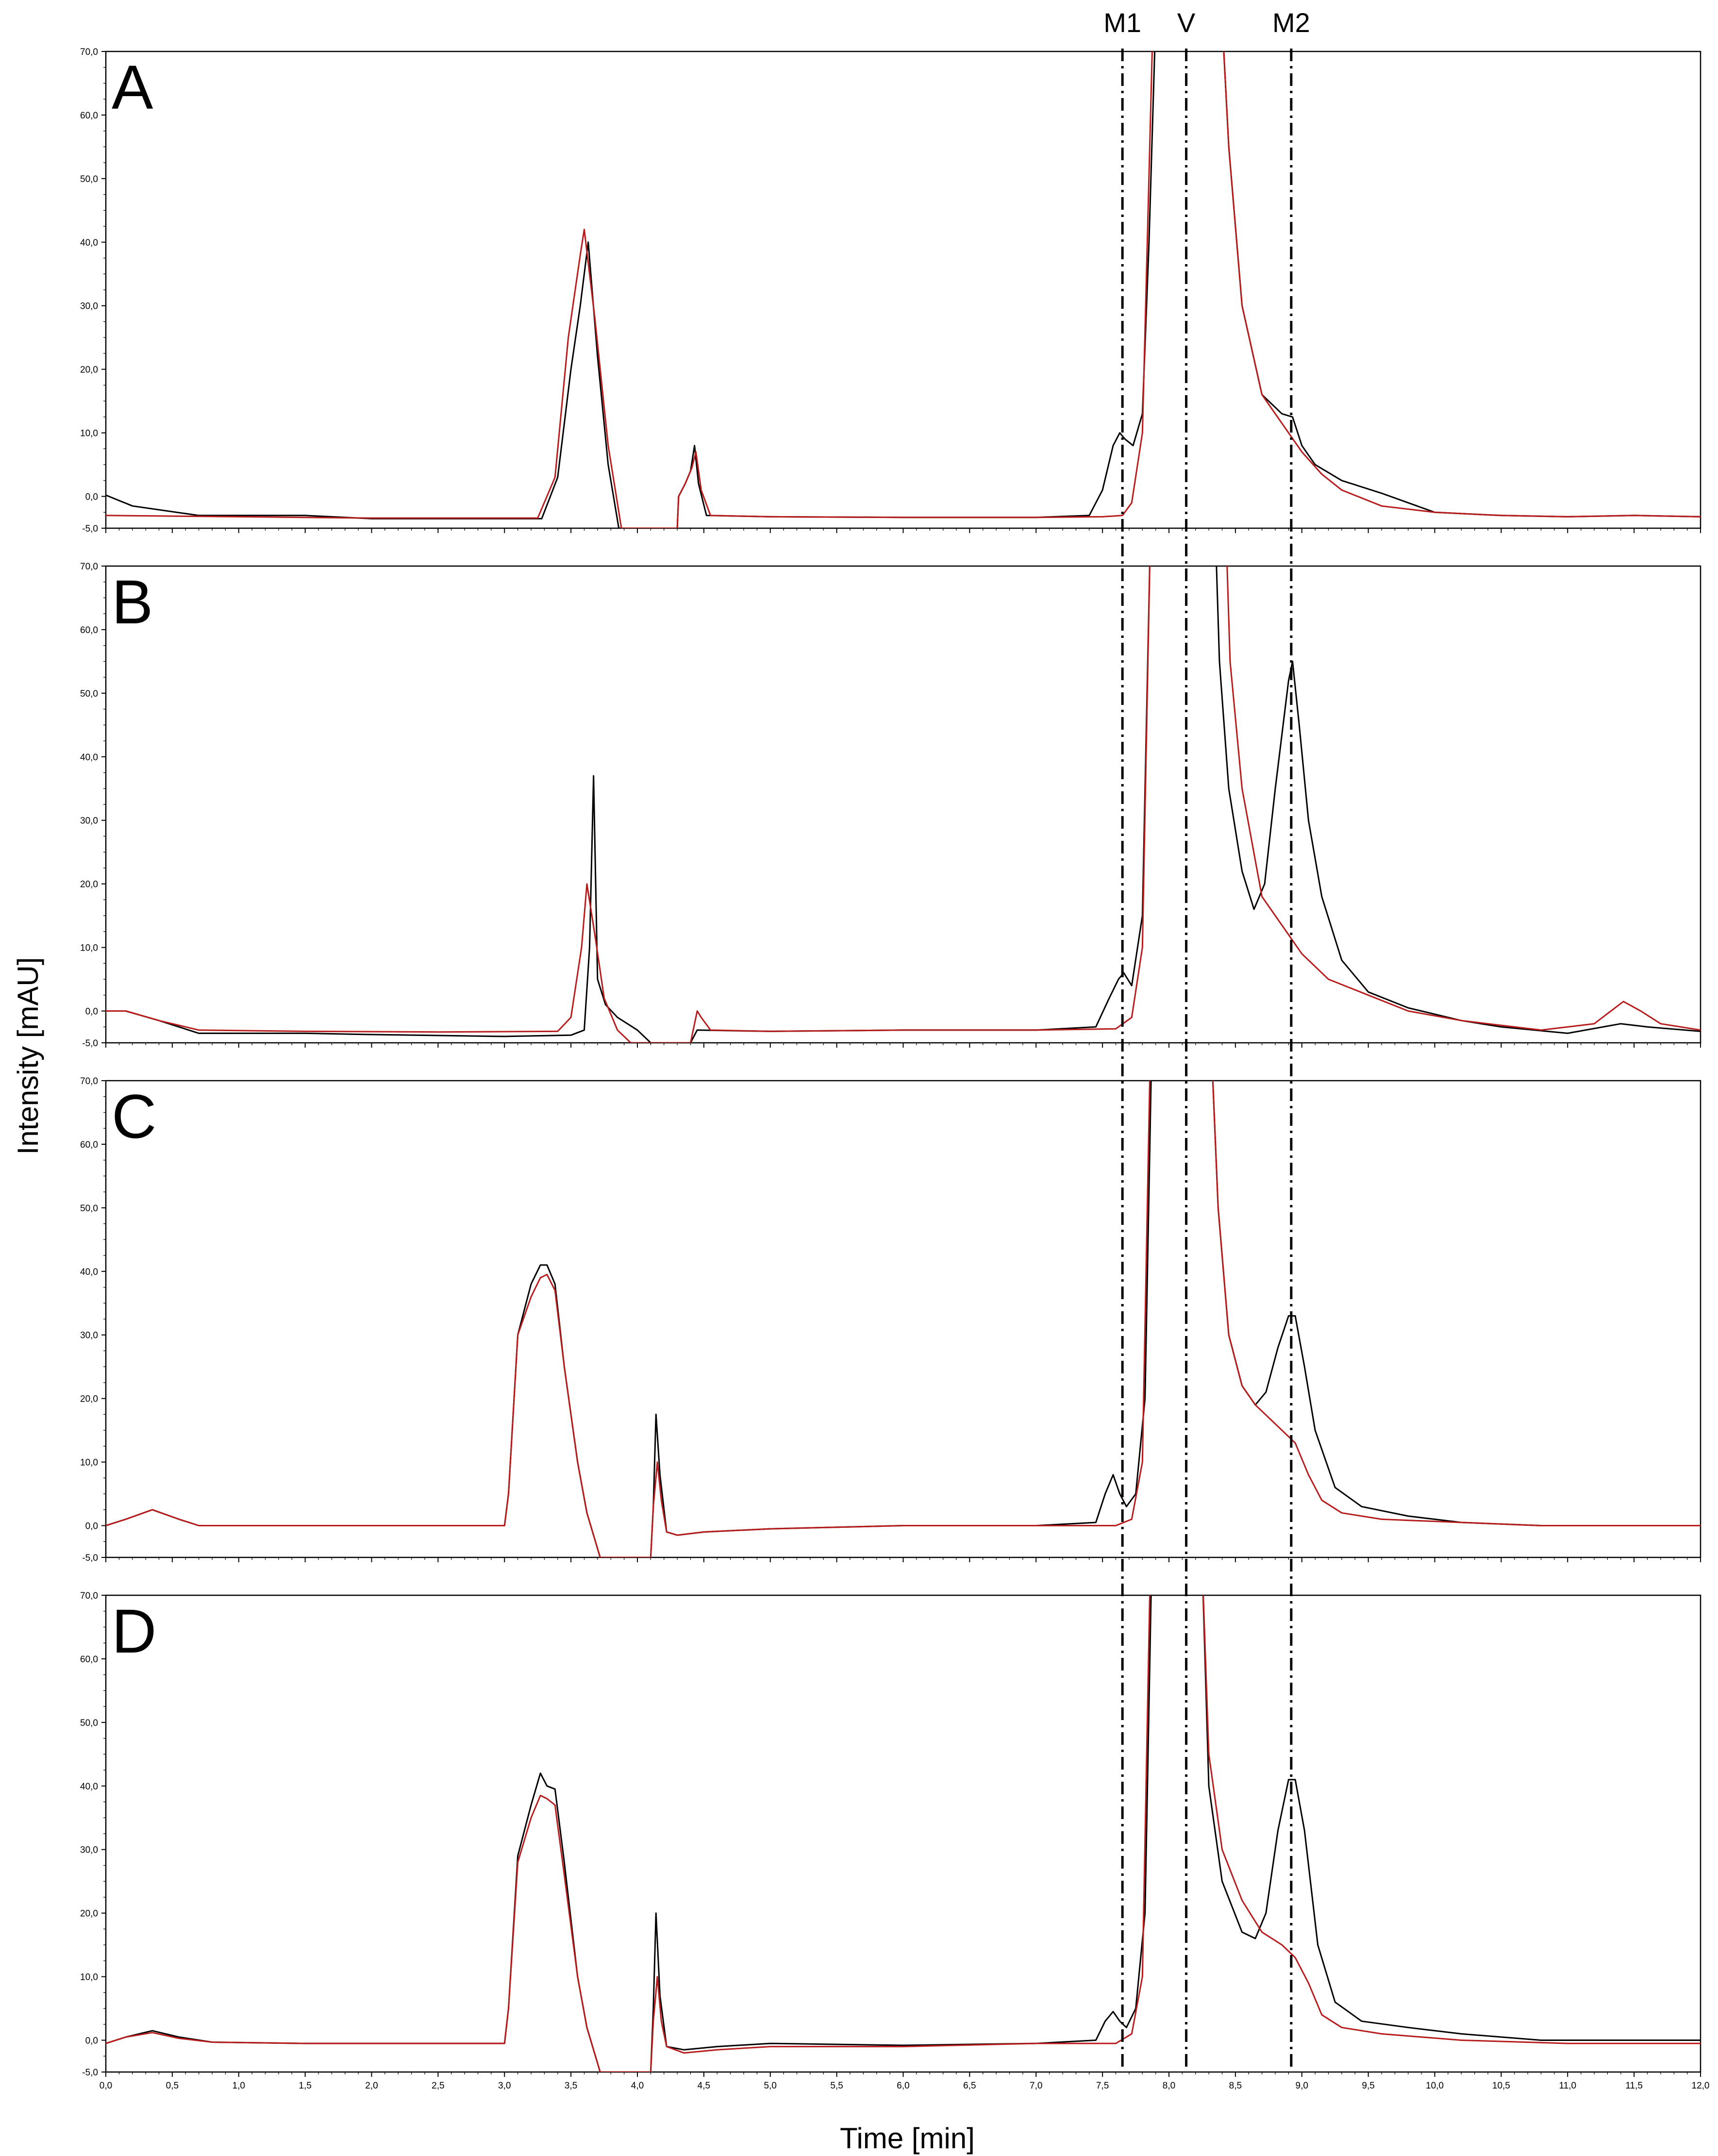 The height and width of the screenshot is (2156, 1718). Describe the element at coordinates (305, 2086) in the screenshot. I see `x-tick-label: 1,5` at that location.